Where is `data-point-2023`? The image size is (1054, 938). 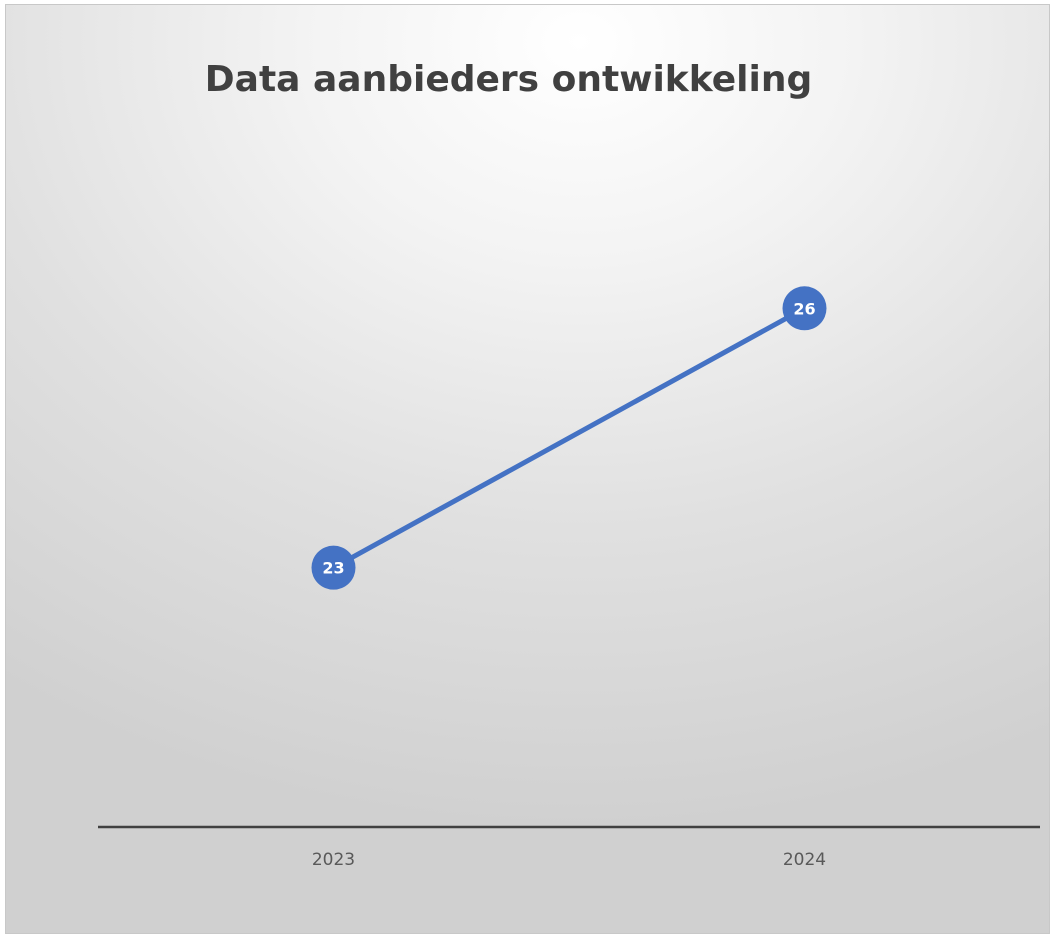 data-point-2023 is located at coordinates (333, 567).